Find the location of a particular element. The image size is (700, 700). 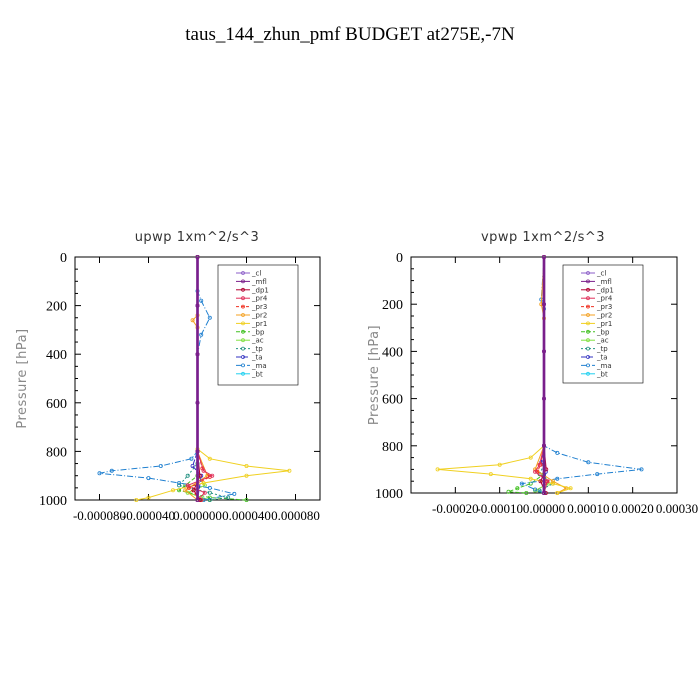

y-tick-label: 1000 is located at coordinates (53, 501).